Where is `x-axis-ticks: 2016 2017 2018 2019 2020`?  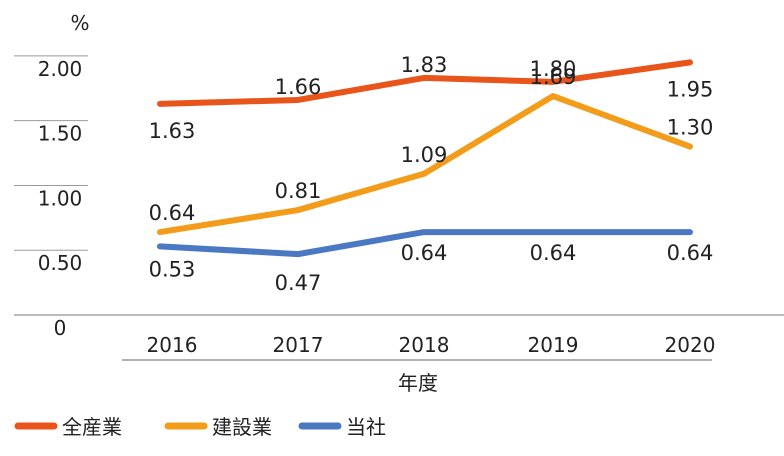 x-axis-ticks: 2016 2017 2018 2019 2020 is located at coordinates (431, 345).